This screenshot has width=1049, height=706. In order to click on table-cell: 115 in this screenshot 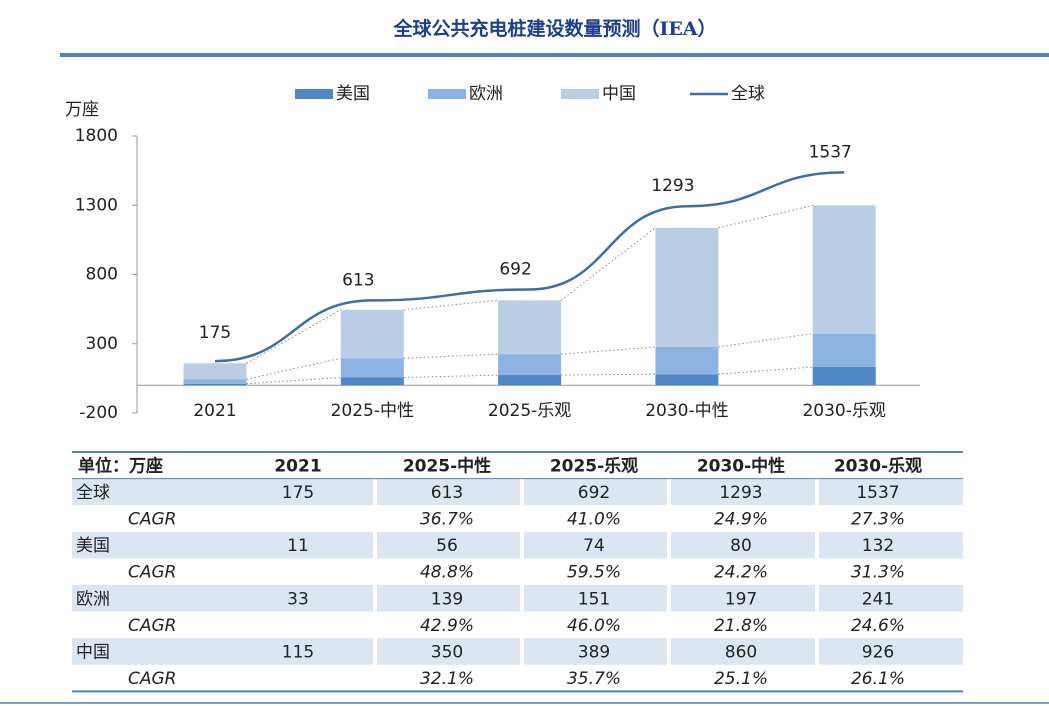, I will do `click(298, 653)`.